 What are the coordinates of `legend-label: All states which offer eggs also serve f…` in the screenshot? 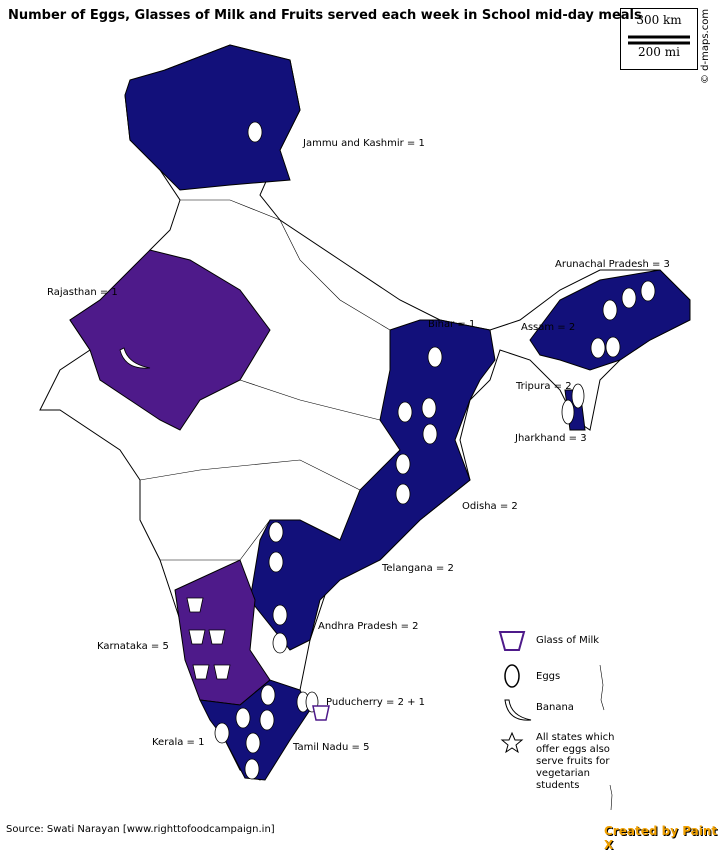 It's located at (575, 761).